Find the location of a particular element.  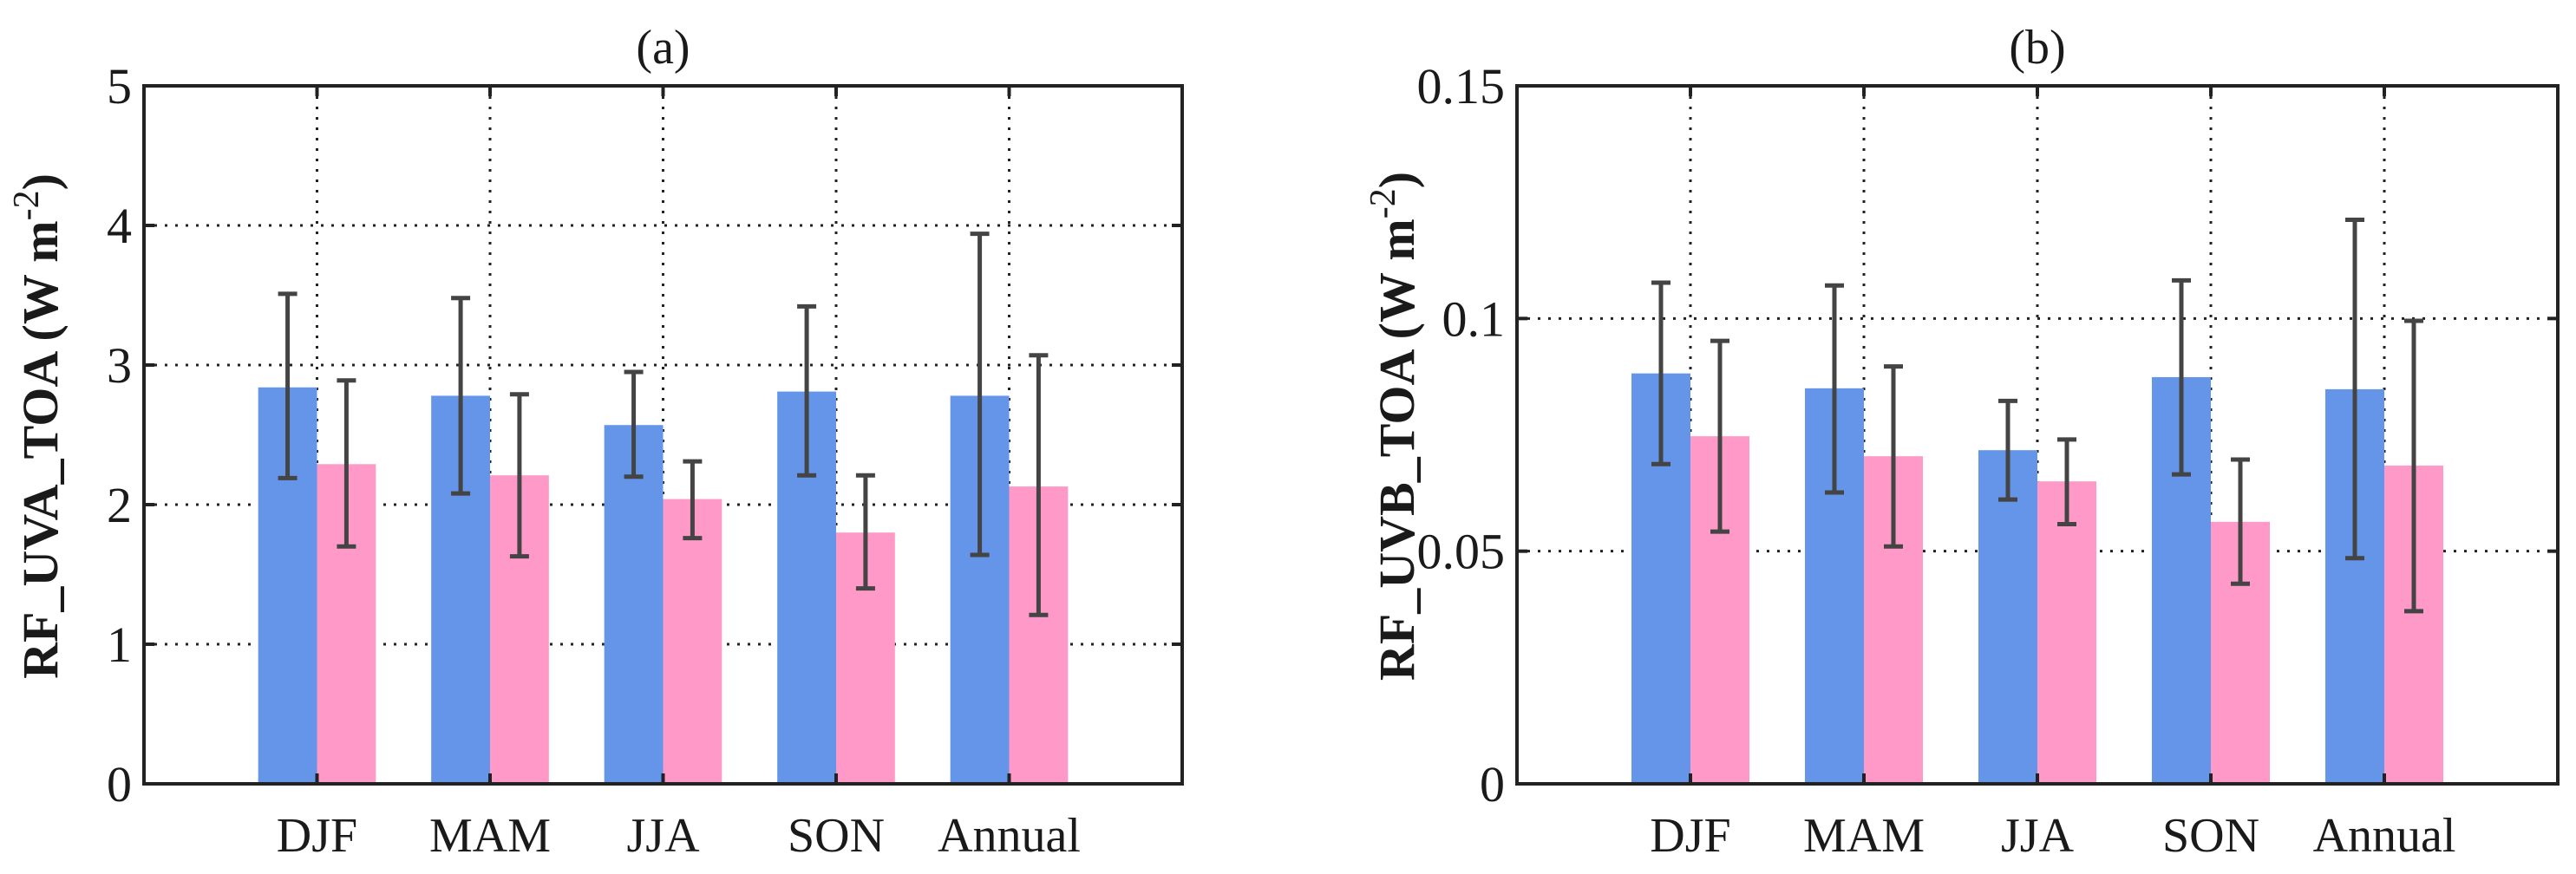

chart-title: (b) is located at coordinates (2037, 48).